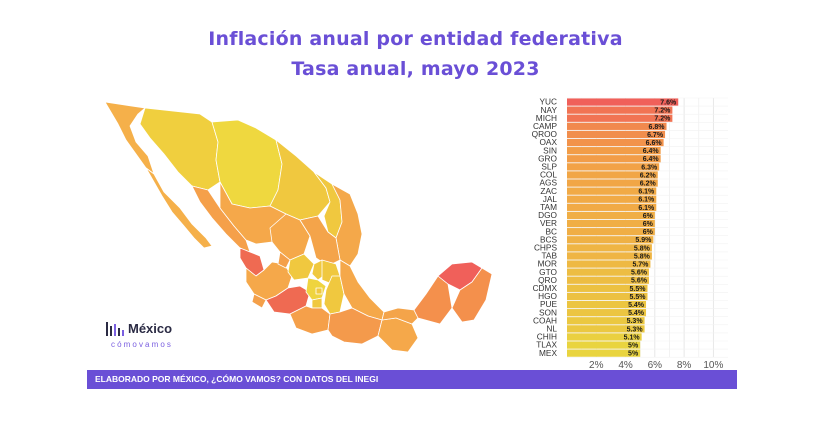 The width and height of the screenshot is (831, 437). I want to click on x-tick-label: 6%, so click(655, 365).